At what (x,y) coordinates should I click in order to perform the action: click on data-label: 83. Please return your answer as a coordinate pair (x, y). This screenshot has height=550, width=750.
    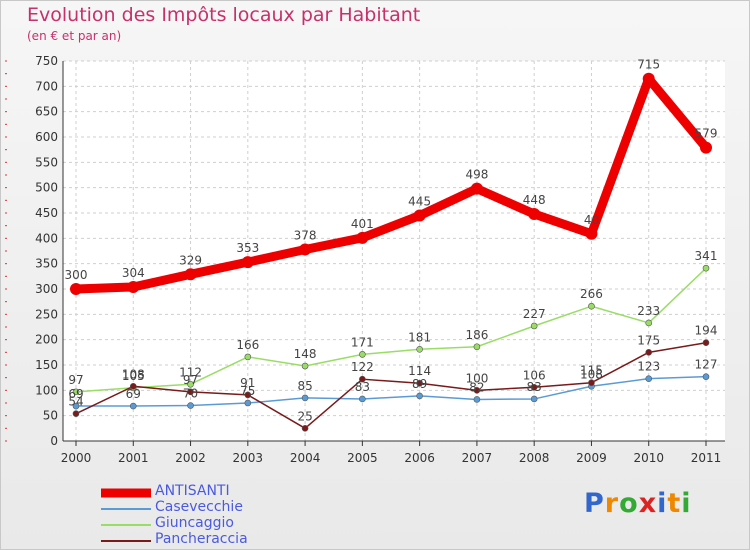
    Looking at the image, I should click on (534, 387).